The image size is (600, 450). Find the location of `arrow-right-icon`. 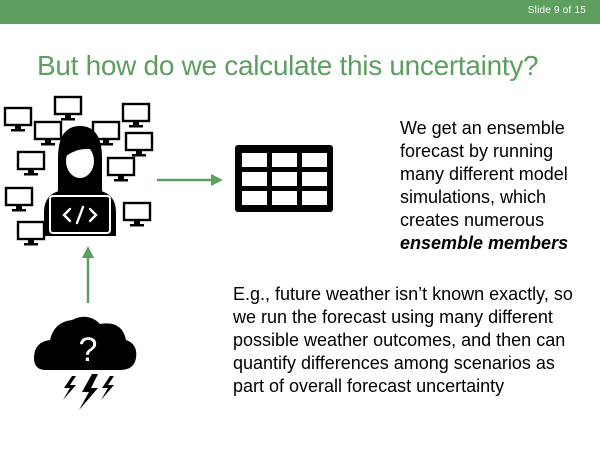

arrow-right-icon is located at coordinates (190, 180).